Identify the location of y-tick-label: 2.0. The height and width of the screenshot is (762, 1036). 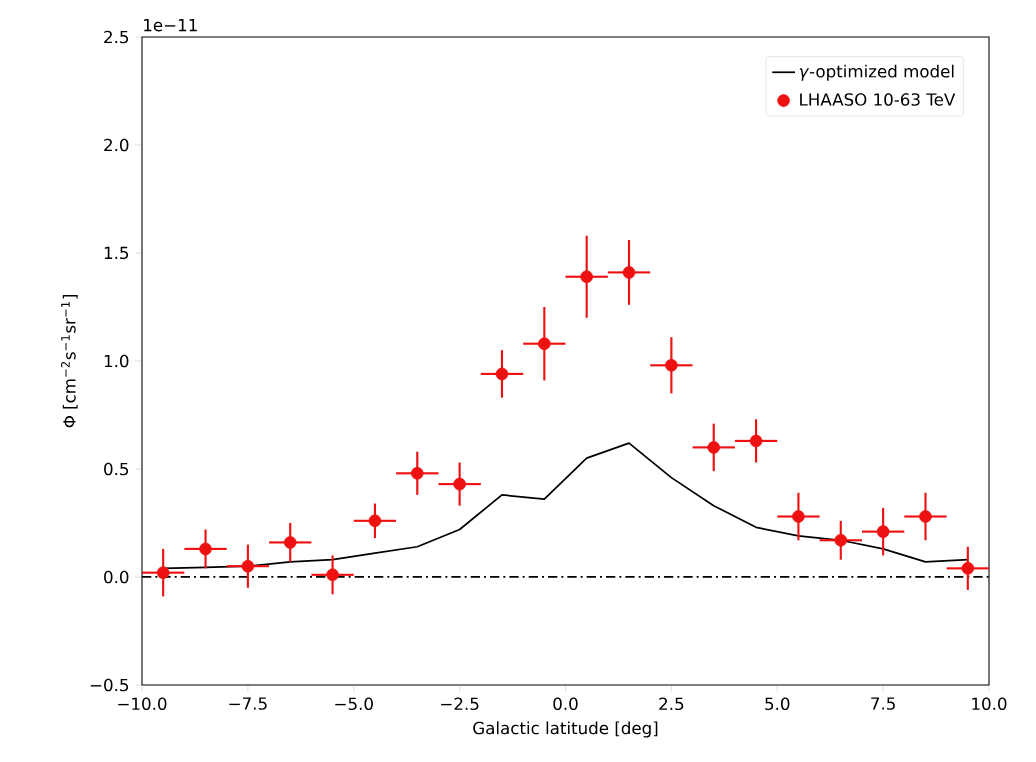
(116, 145).